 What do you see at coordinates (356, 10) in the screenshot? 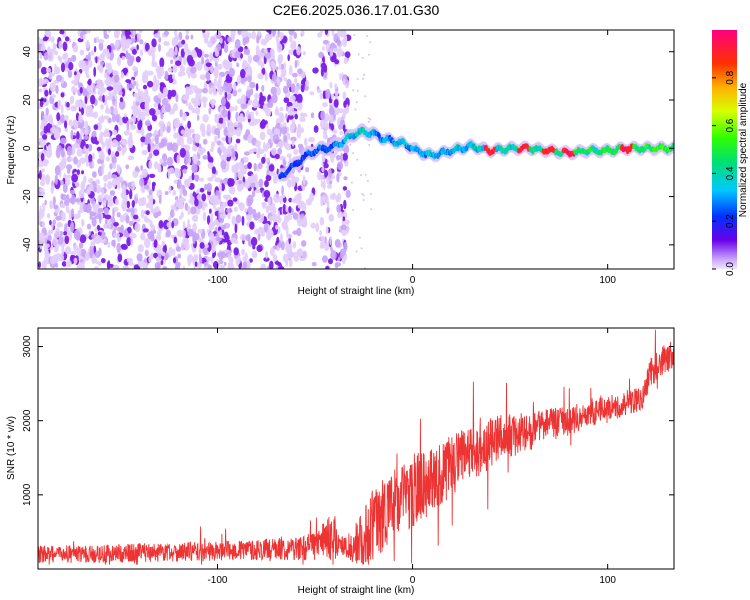
I see `page-title: C2E6.2025.036.17.01.G30` at bounding box center [356, 10].